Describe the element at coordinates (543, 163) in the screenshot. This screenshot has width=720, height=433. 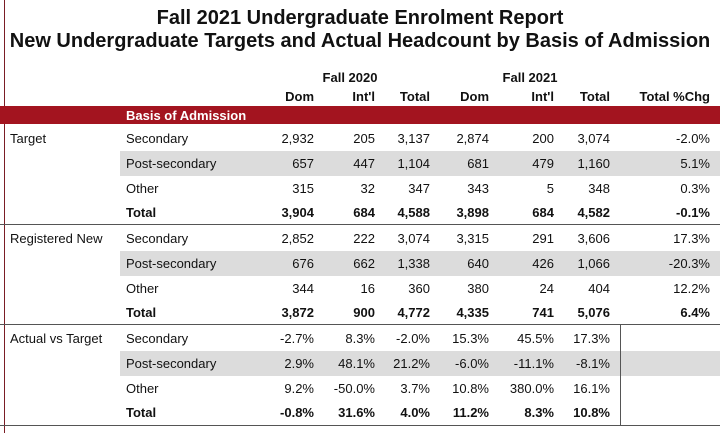
I see `value-cell: 479` at that location.